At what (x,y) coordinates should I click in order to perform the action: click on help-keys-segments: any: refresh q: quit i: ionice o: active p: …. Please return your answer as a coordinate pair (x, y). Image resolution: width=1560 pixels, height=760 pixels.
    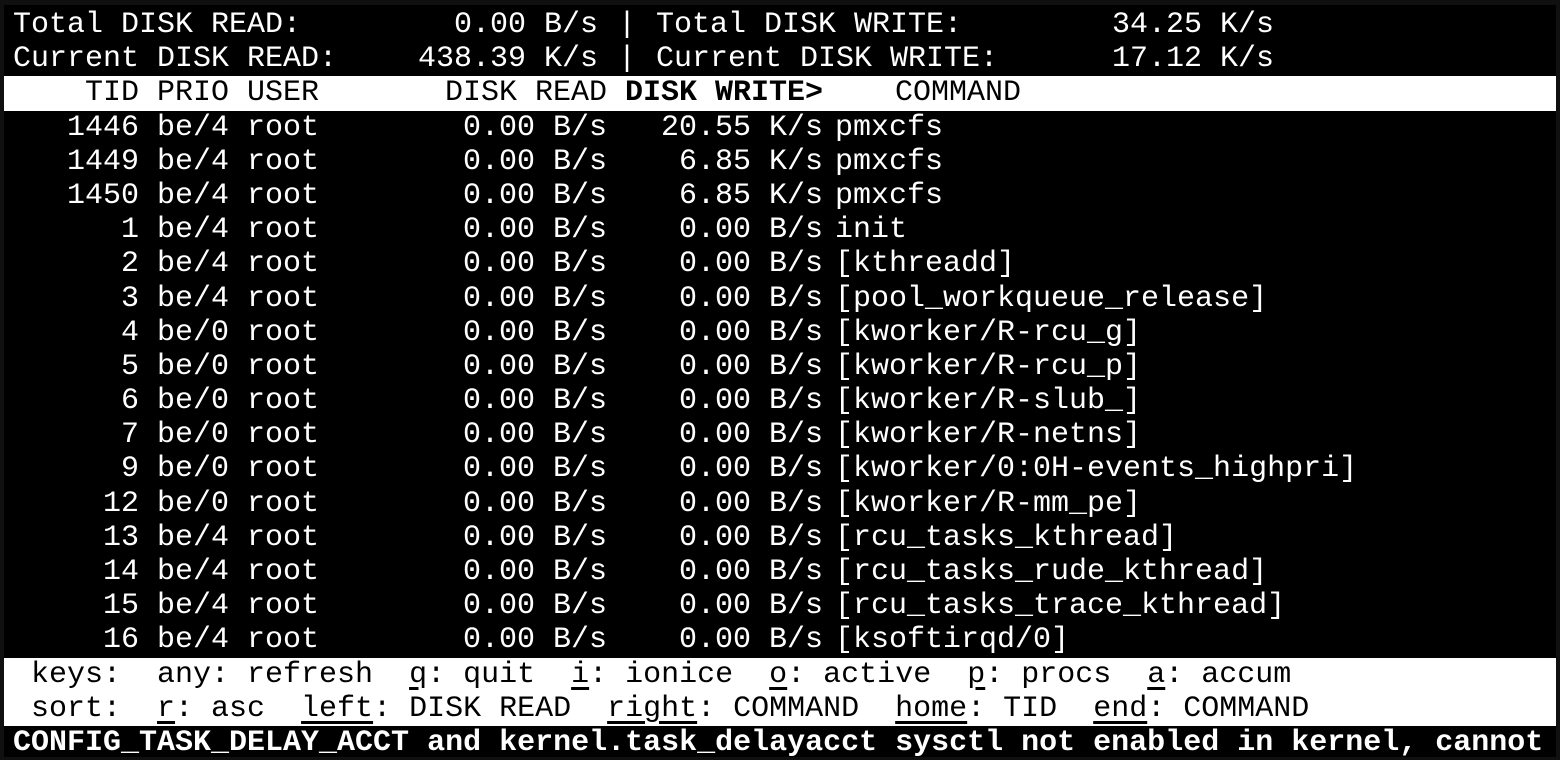
    Looking at the image, I should click on (706, 675).